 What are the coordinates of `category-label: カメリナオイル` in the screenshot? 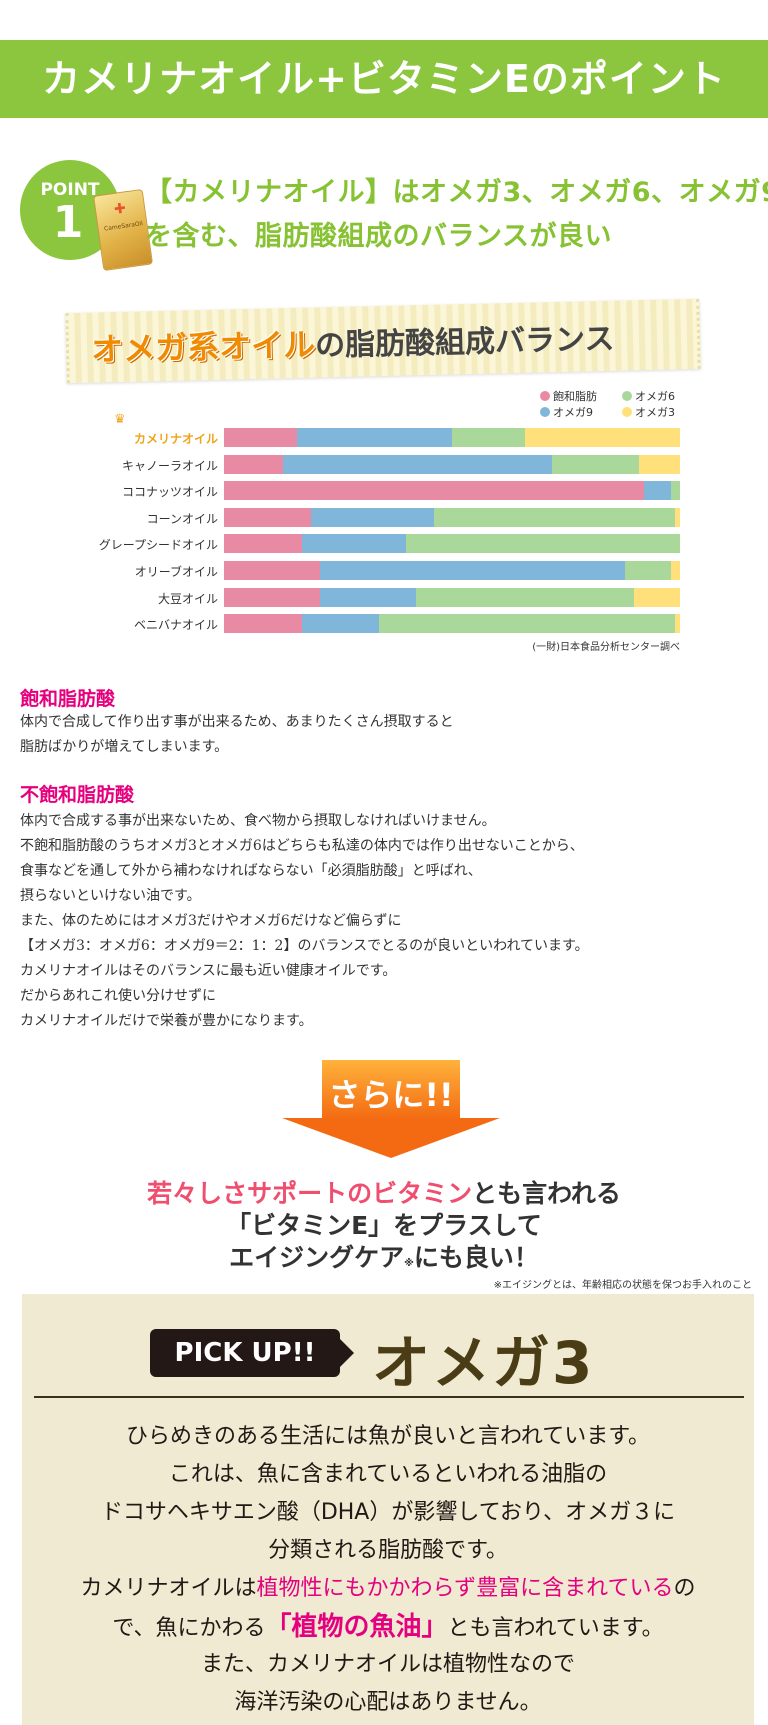 It's located at (175, 439).